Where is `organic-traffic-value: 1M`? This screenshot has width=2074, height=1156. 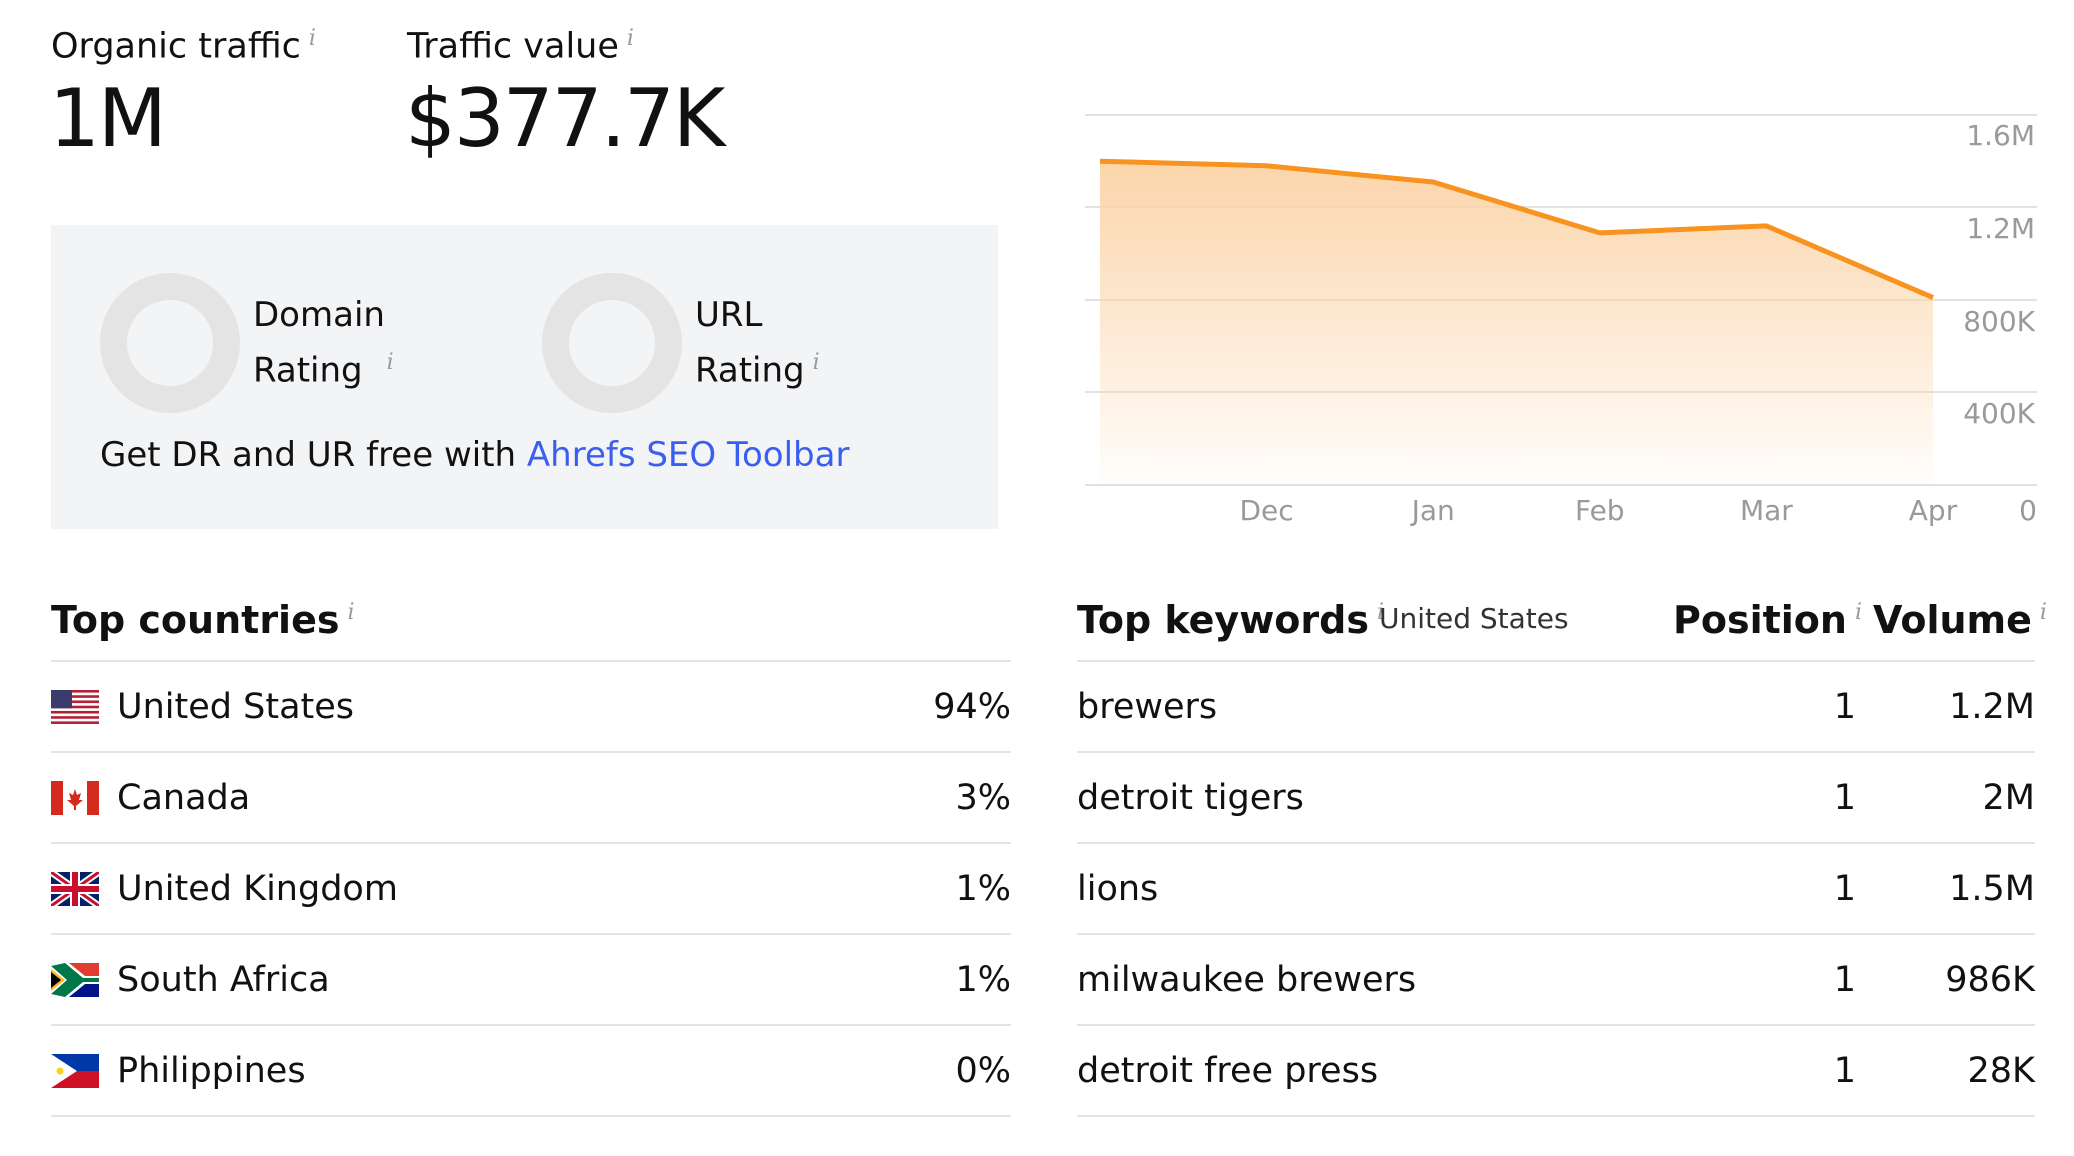
organic-traffic-value: 1M is located at coordinates (108, 118).